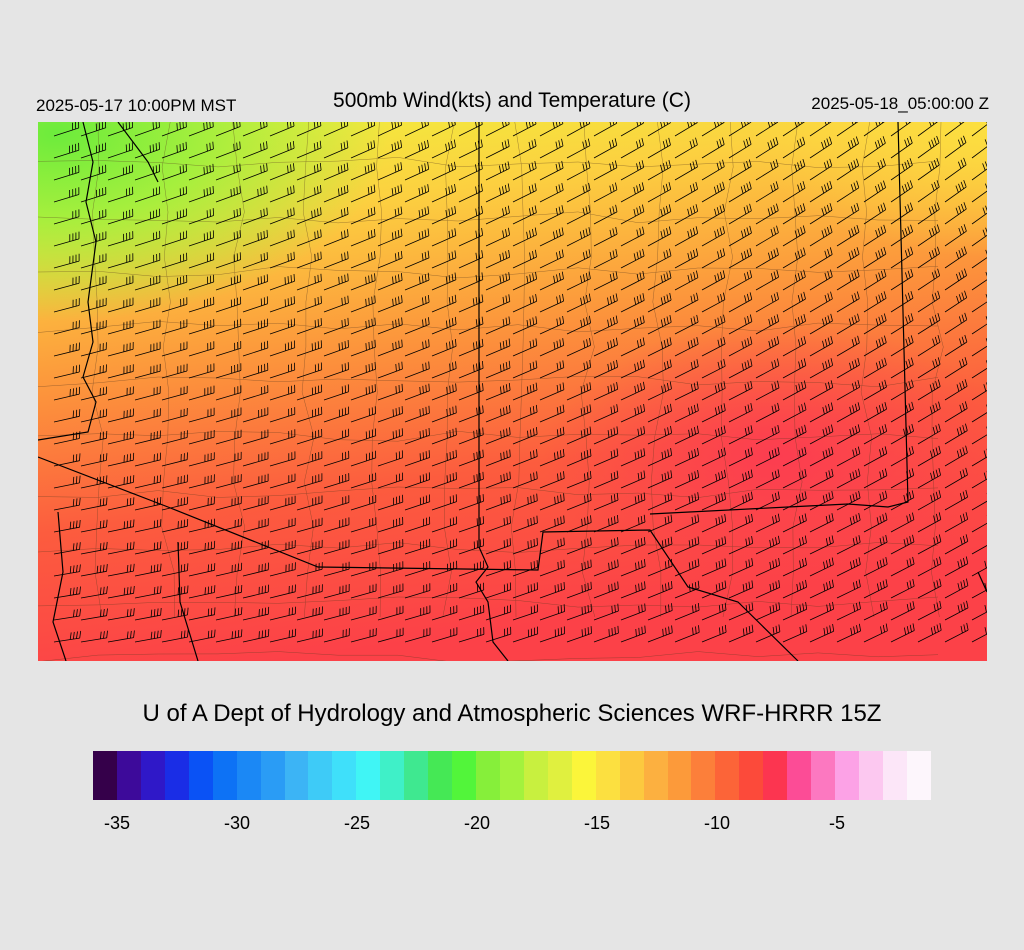  I want to click on colorbar-tick-label: -15, so click(597, 823).